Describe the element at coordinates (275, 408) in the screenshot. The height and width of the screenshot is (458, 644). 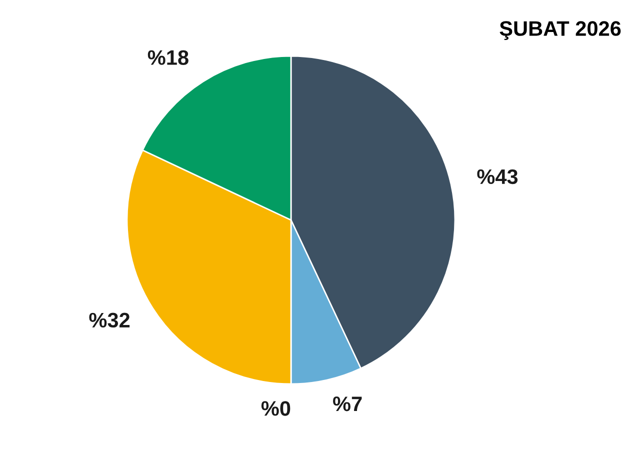
I see `text: %0` at that location.